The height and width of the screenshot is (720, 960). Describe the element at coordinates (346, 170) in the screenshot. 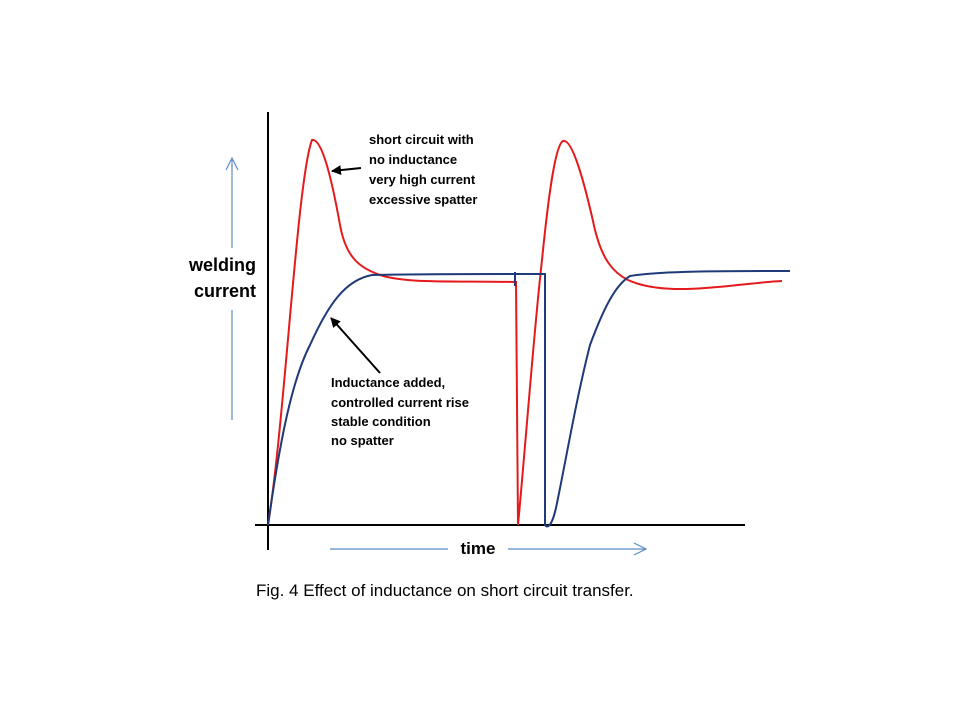

I see `no-inductance-pointer-arrow` at that location.